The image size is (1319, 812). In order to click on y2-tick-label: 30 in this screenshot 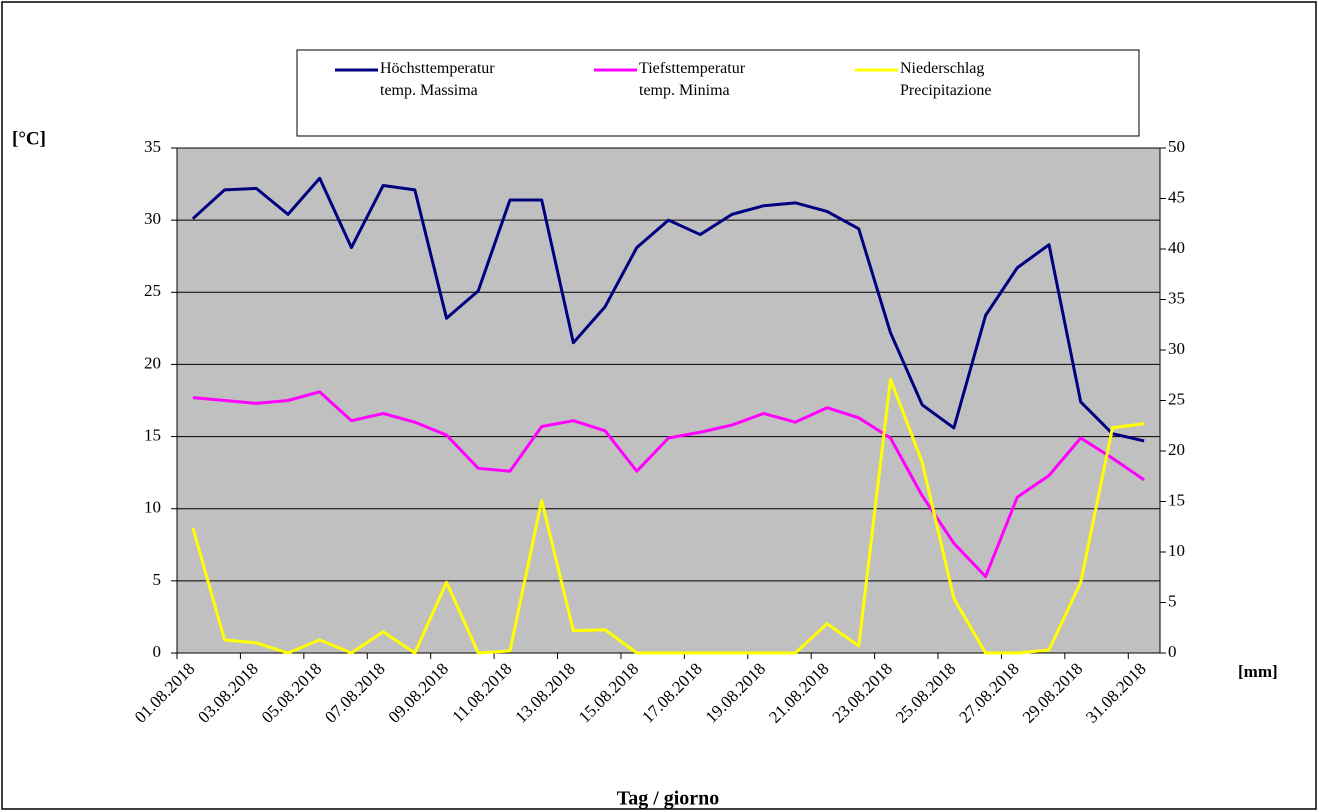, I will do `click(1176, 348)`.